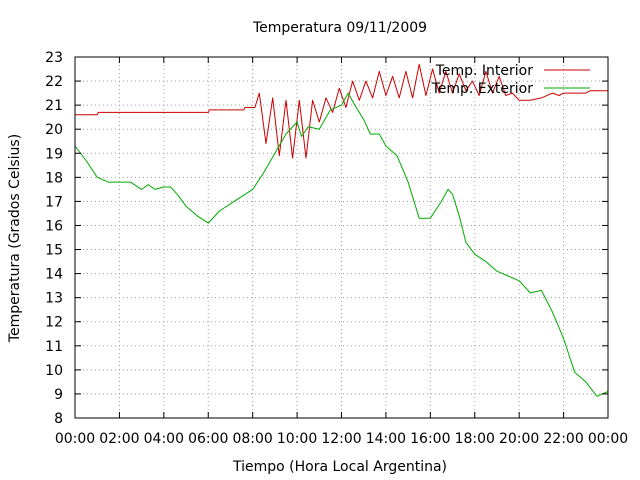 This screenshot has height=480, width=640. Describe the element at coordinates (54, 58) in the screenshot. I see `y-tick-label: 23` at that location.